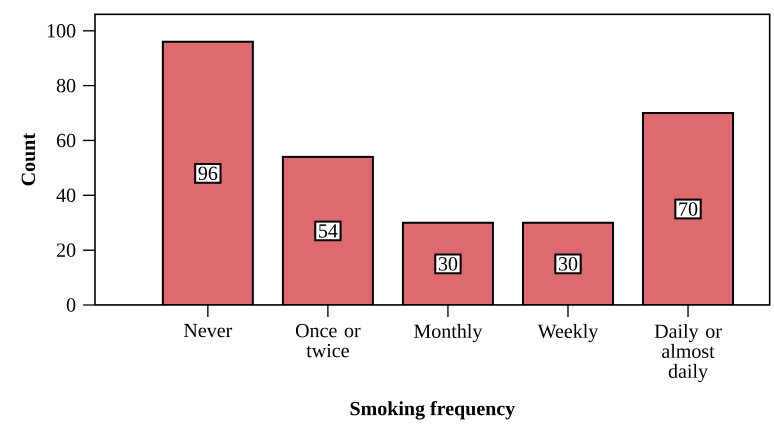 This screenshot has width=774, height=445. Describe the element at coordinates (433, 410) in the screenshot. I see `x-axis-title: Smoking frequency` at that location.